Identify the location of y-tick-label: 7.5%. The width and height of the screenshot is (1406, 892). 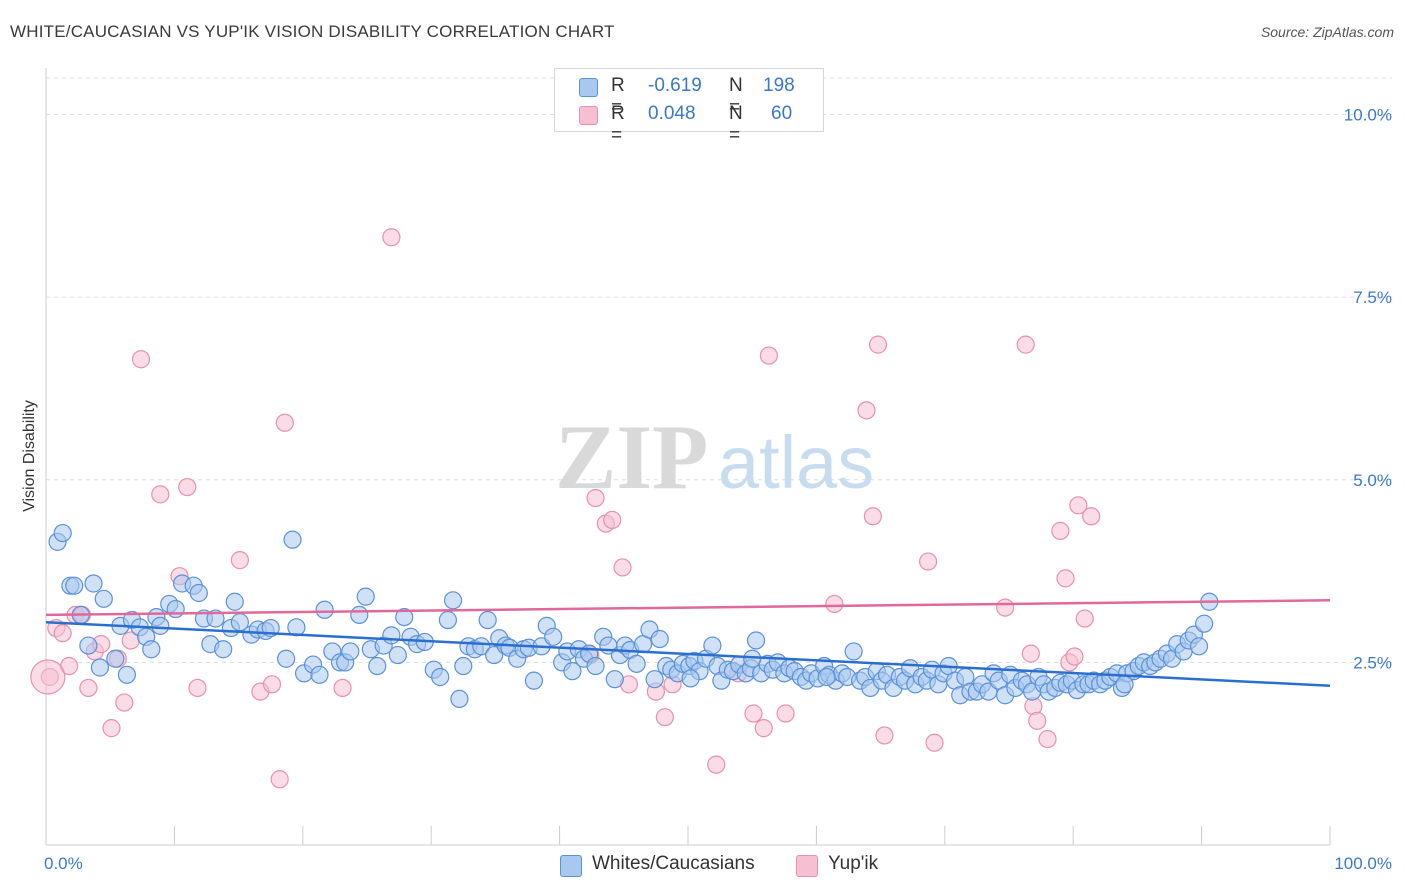
(1372, 297).